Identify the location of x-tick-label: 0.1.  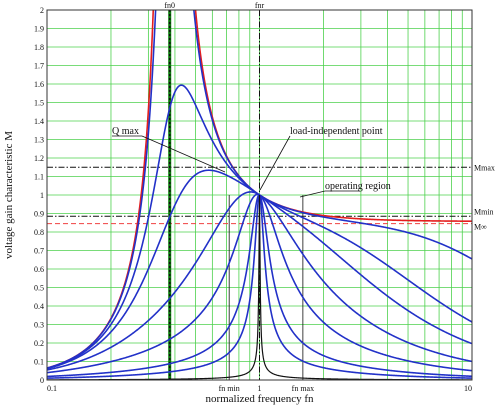
(52, 388).